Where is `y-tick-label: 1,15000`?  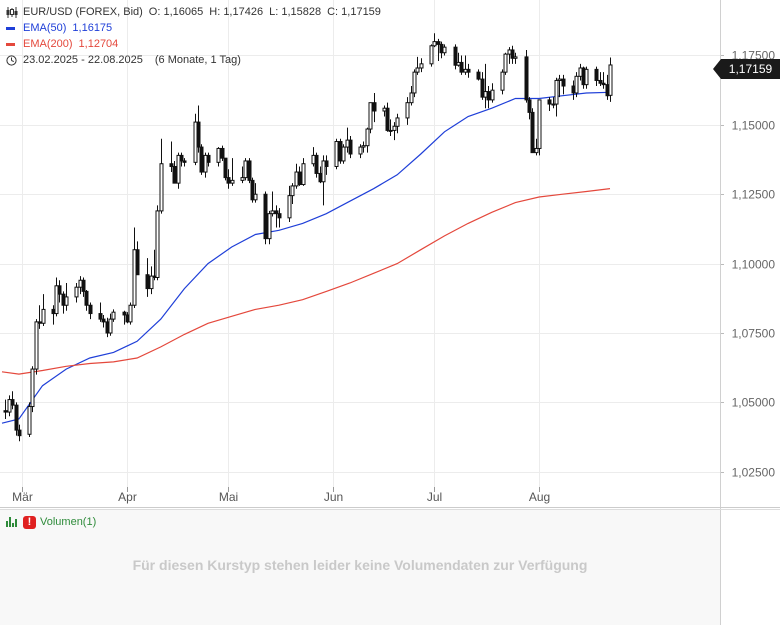 y-tick-label: 1,15000 is located at coordinates (754, 126).